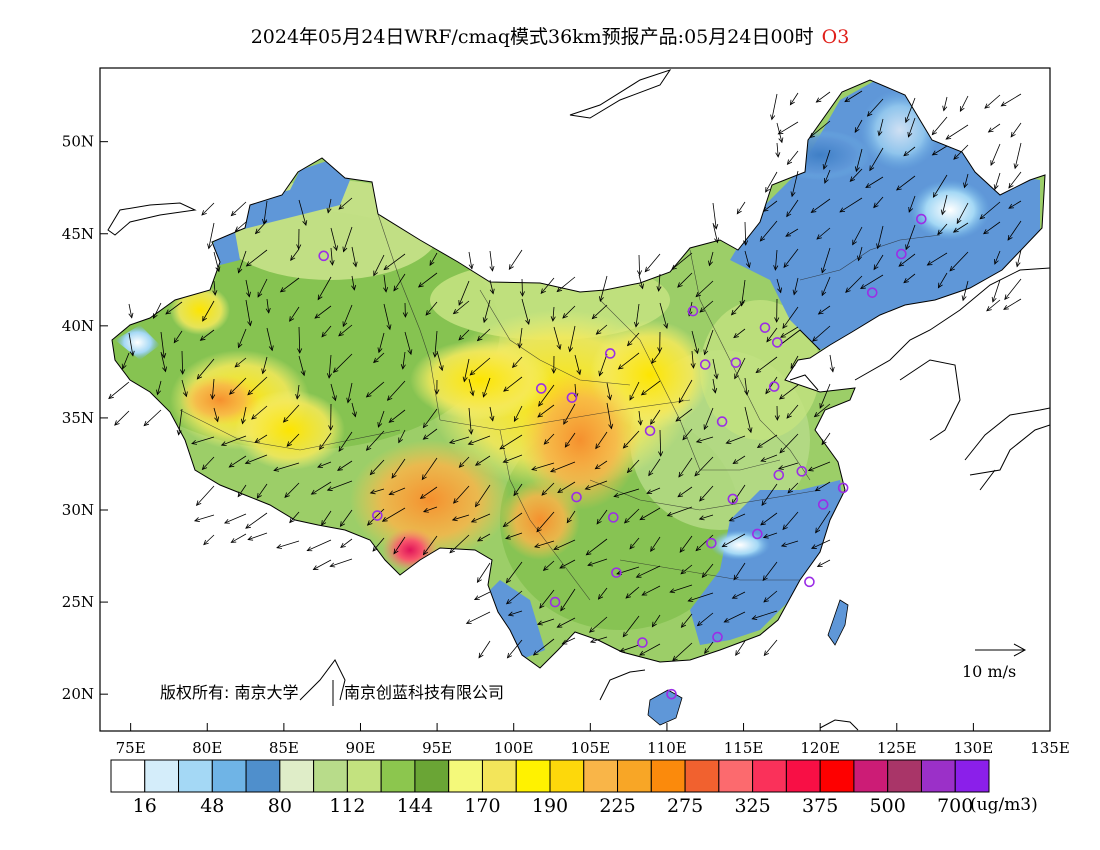  I want to click on colorbar-tick-label: 48, so click(212, 806).